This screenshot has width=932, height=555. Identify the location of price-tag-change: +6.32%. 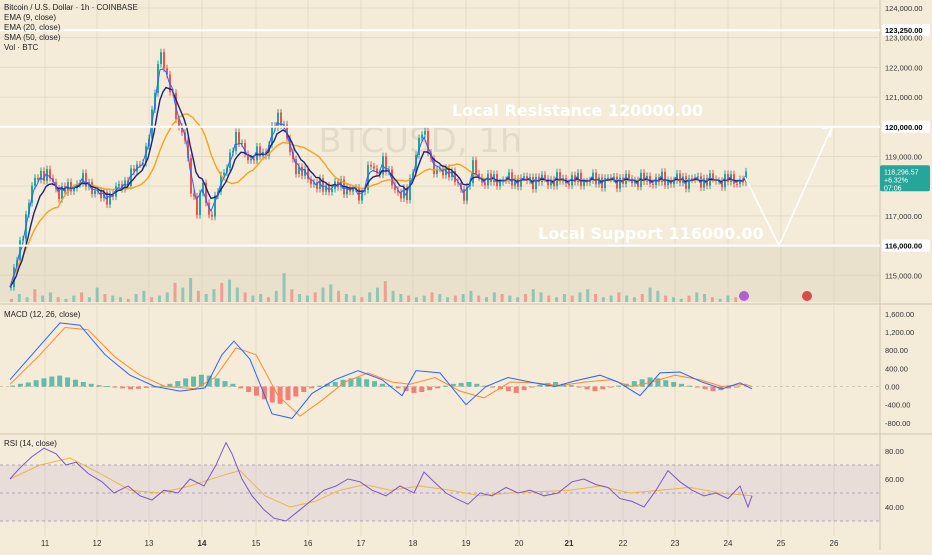
(896, 180).